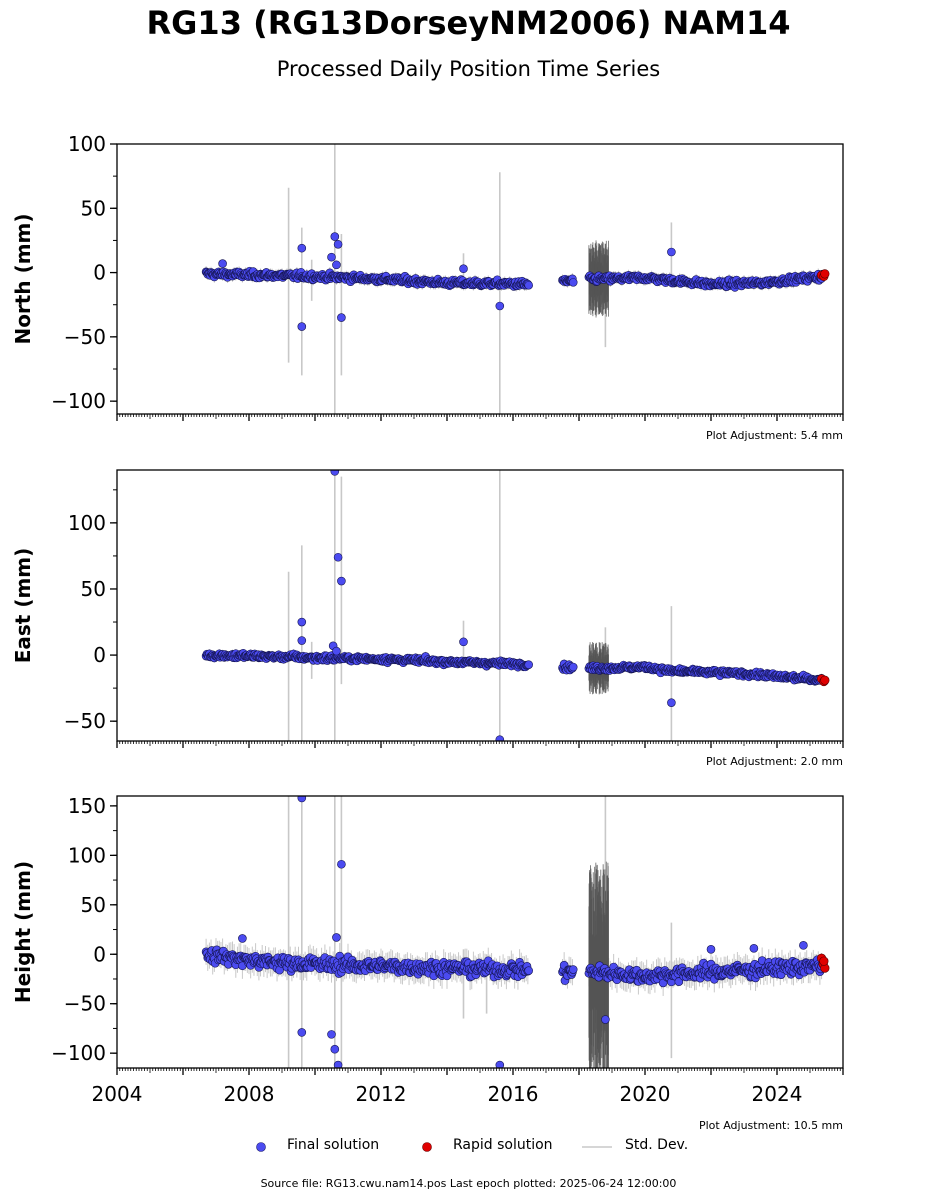 This screenshot has width=937, height=1200. I want to click on legend-final: Final solution, so click(314, 1145).